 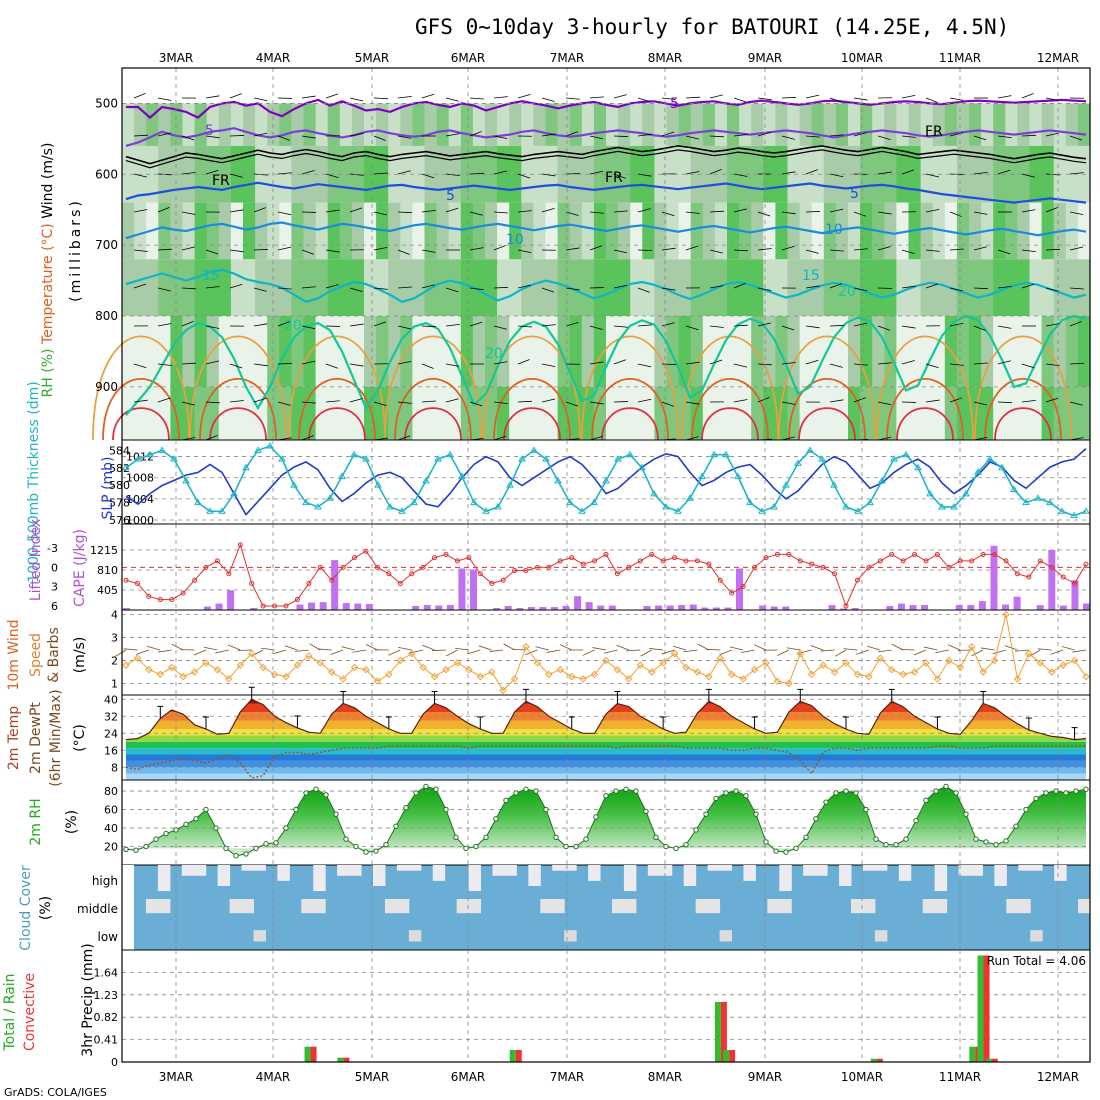 What do you see at coordinates (340, 1059) in the screenshot?
I see `precip-bar-total` at bounding box center [340, 1059].